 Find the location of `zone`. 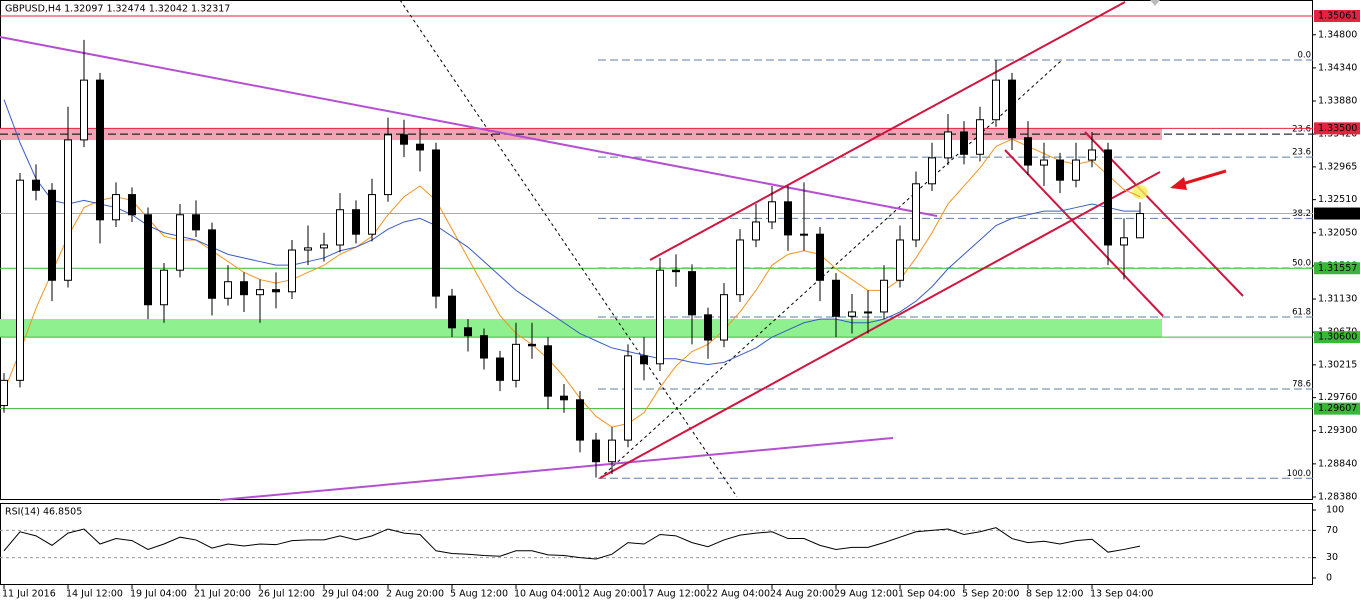

zone is located at coordinates (581, 328).